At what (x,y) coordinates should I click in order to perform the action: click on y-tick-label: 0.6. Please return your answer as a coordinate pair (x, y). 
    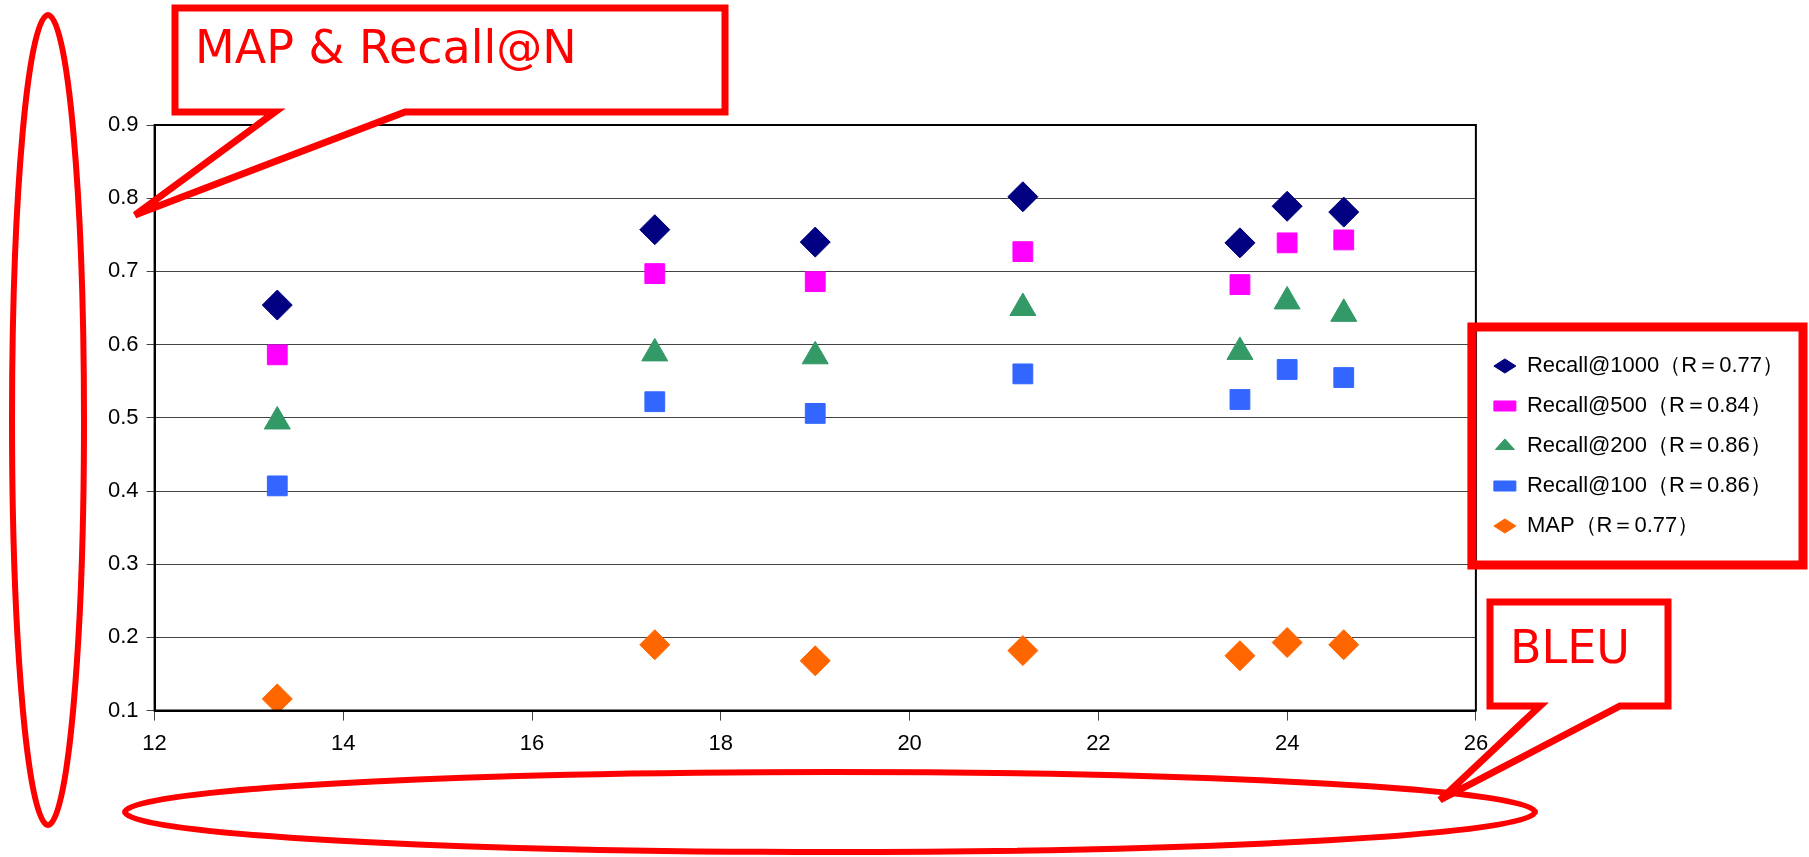
    Looking at the image, I should click on (123, 343).